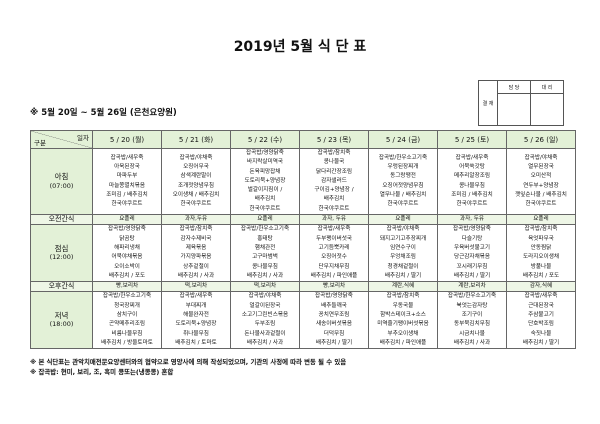 This screenshot has width=600, height=424. I want to click on menu-item: 잡곡밥/한우소고기죽, so click(403, 157).